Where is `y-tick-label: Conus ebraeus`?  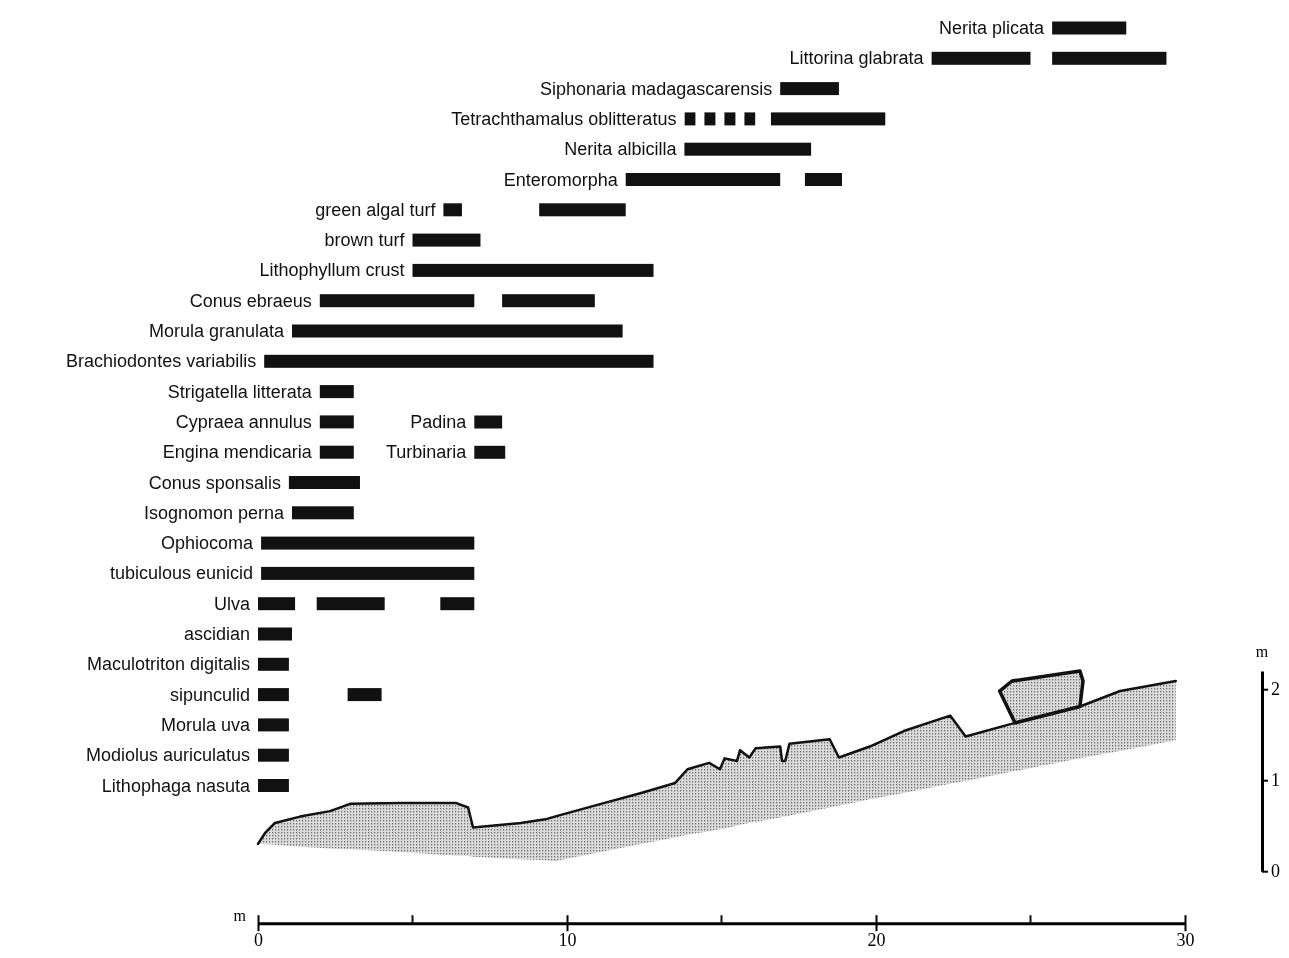
y-tick-label: Conus ebraeus is located at coordinates (250, 300).